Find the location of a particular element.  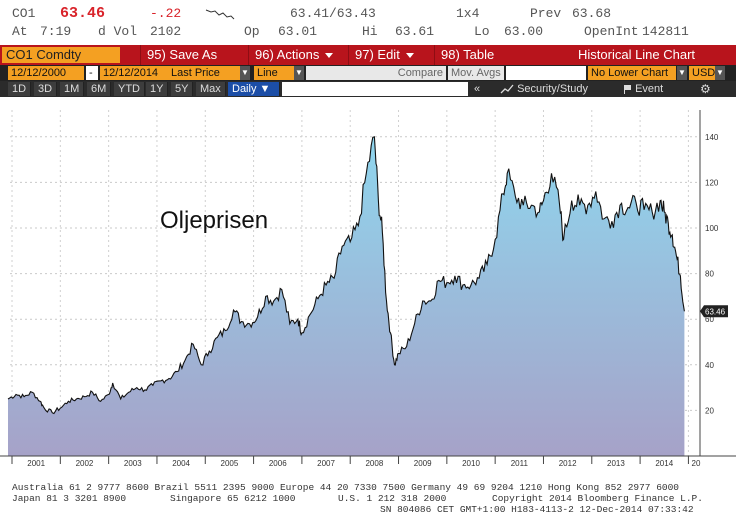

trade-size: 1x4 is located at coordinates (468, 13).